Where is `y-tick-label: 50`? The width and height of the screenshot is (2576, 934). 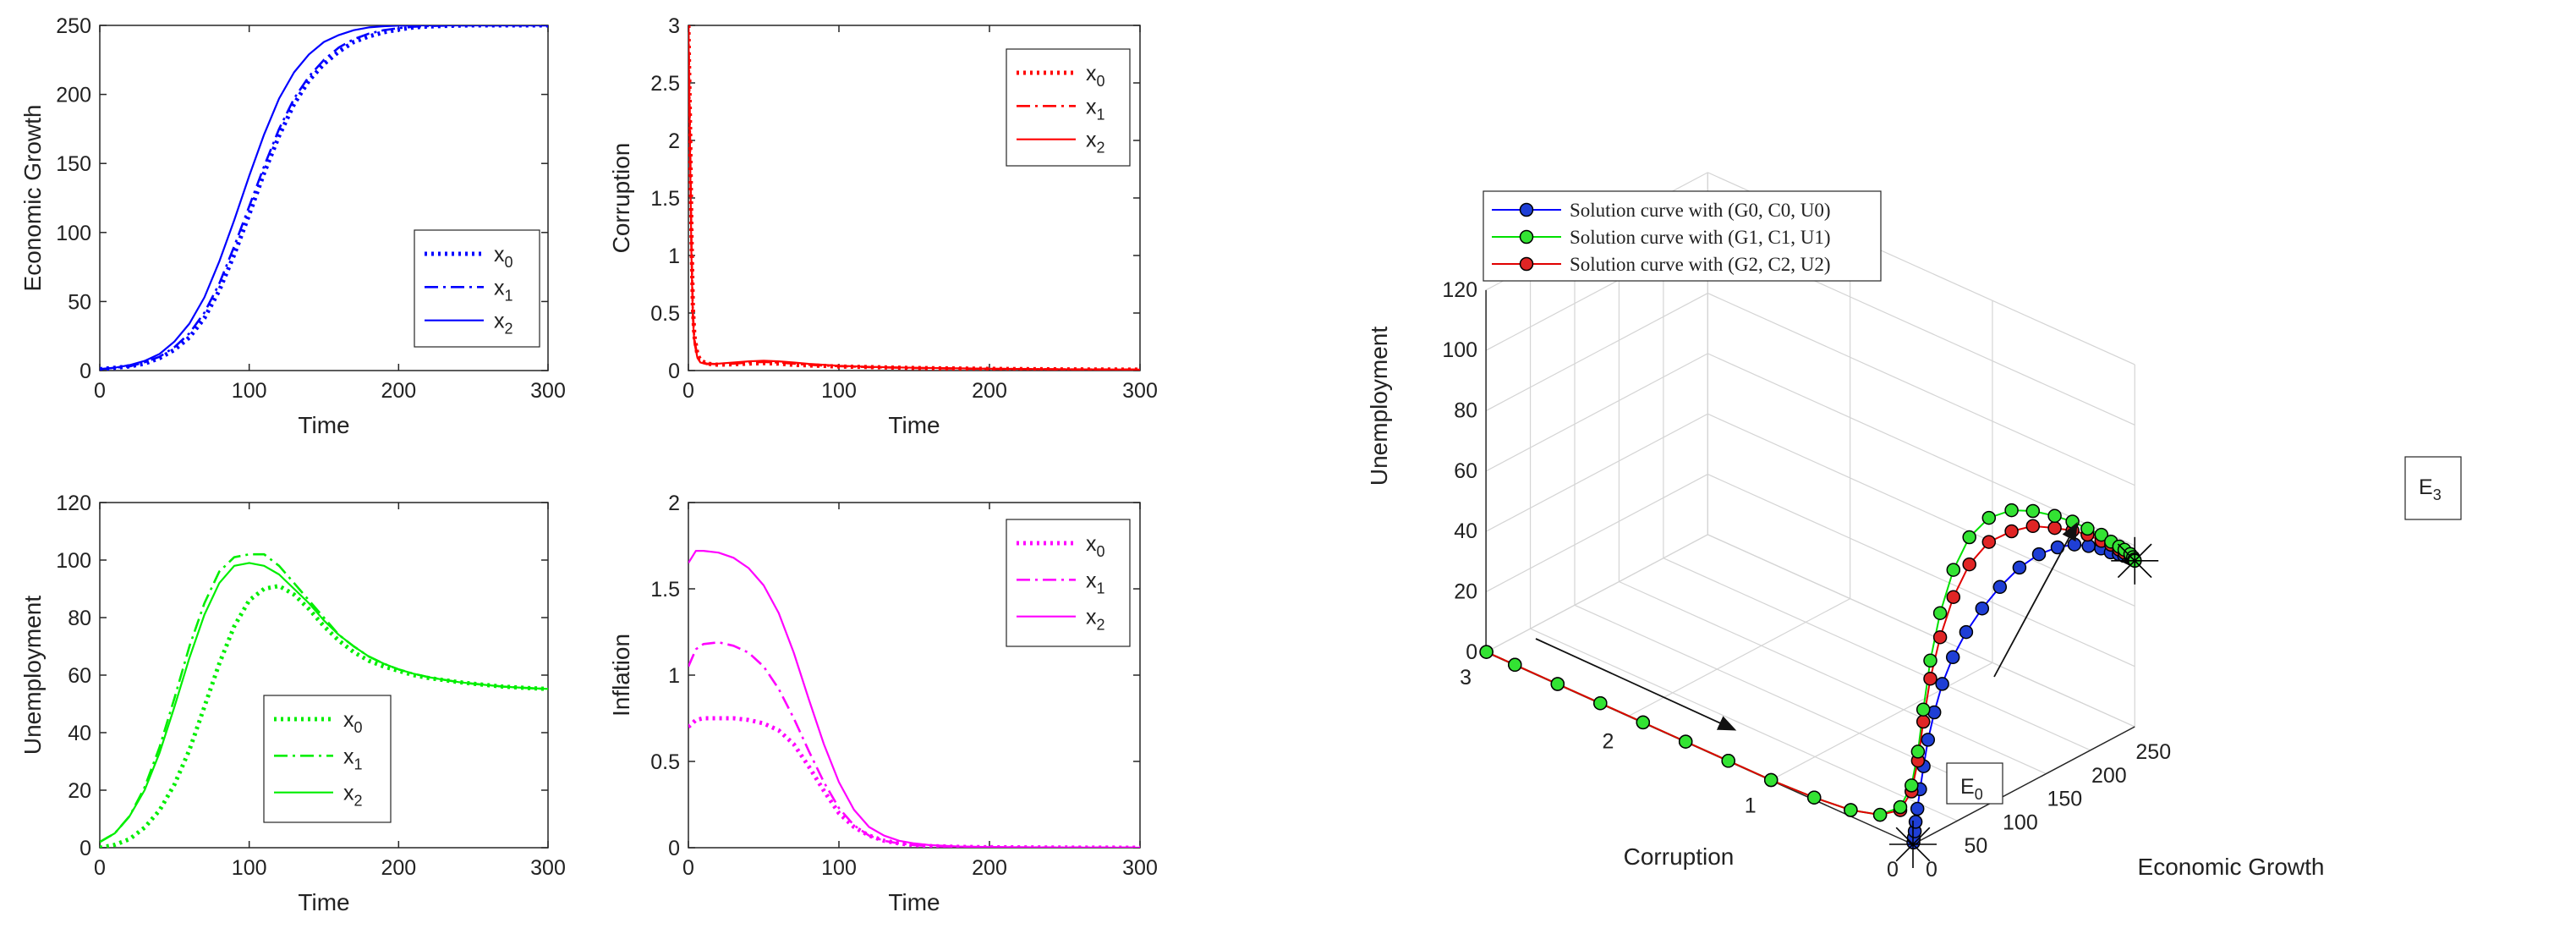
y-tick-label: 50 is located at coordinates (79, 302).